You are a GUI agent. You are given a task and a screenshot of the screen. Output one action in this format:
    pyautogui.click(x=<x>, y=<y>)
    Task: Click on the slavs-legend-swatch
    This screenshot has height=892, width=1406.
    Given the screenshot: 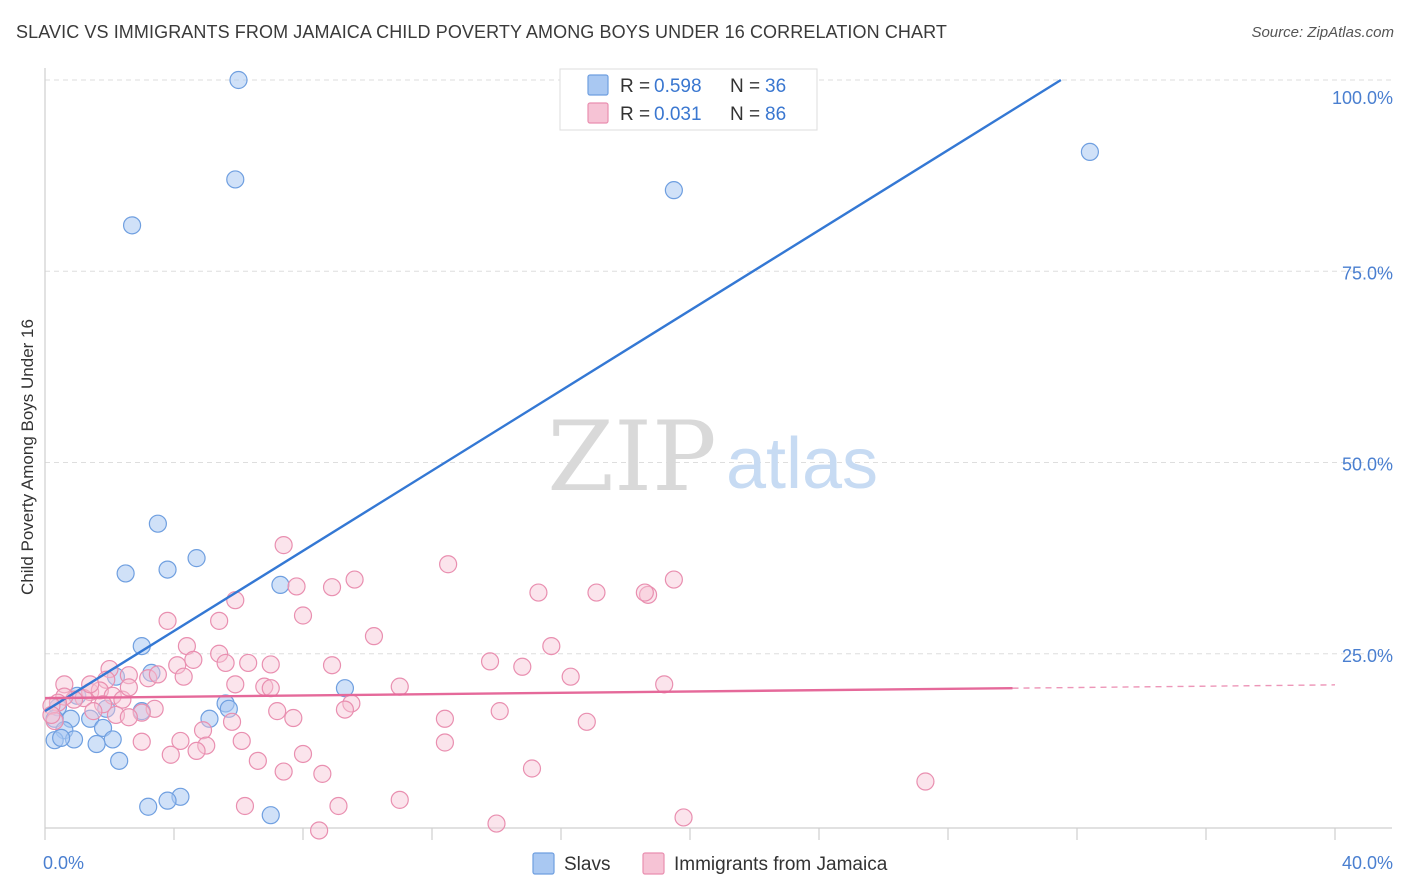 What is the action you would take?
    pyautogui.click(x=598, y=85)
    